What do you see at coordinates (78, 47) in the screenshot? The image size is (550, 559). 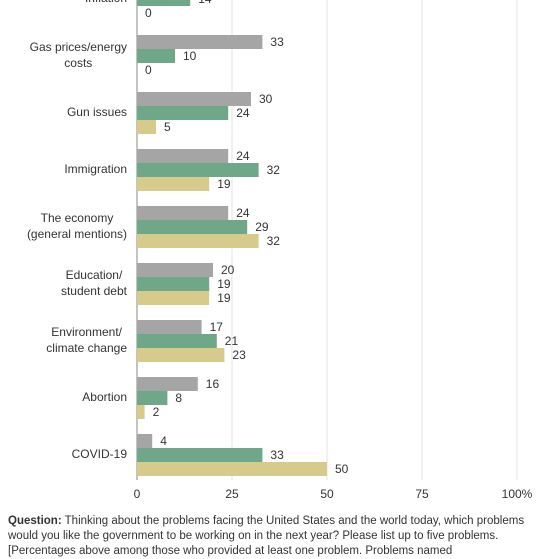 I see `category-label: Gas prices/energy` at bounding box center [78, 47].